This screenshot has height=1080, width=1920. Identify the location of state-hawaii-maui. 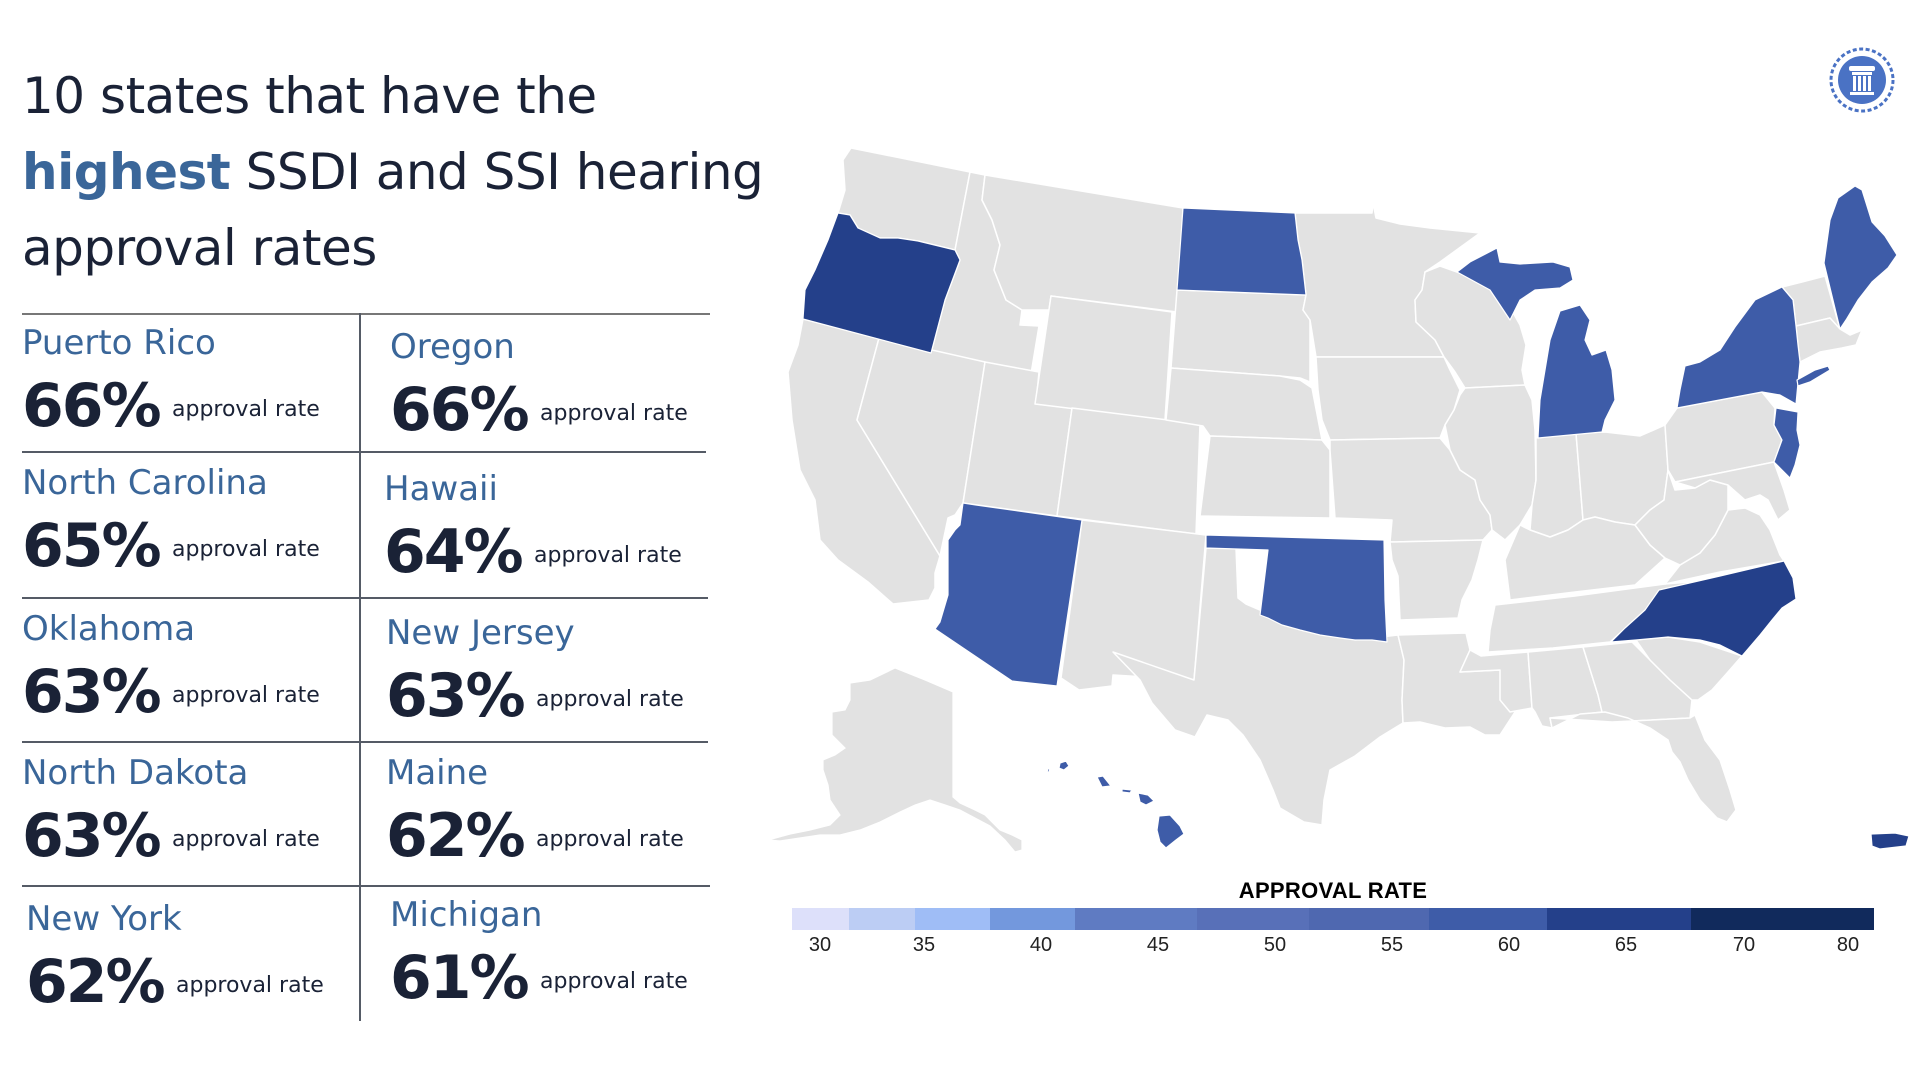
(1146, 799).